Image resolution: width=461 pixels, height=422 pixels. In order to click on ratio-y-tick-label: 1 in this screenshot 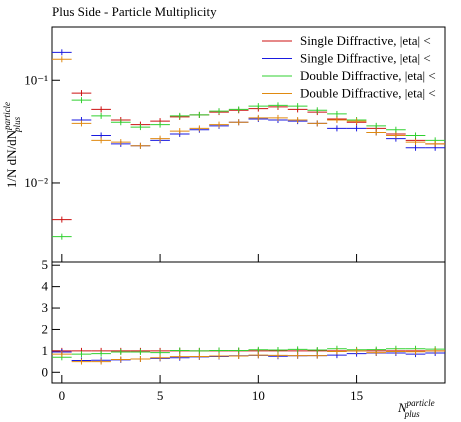, I will do `click(45, 350)`.